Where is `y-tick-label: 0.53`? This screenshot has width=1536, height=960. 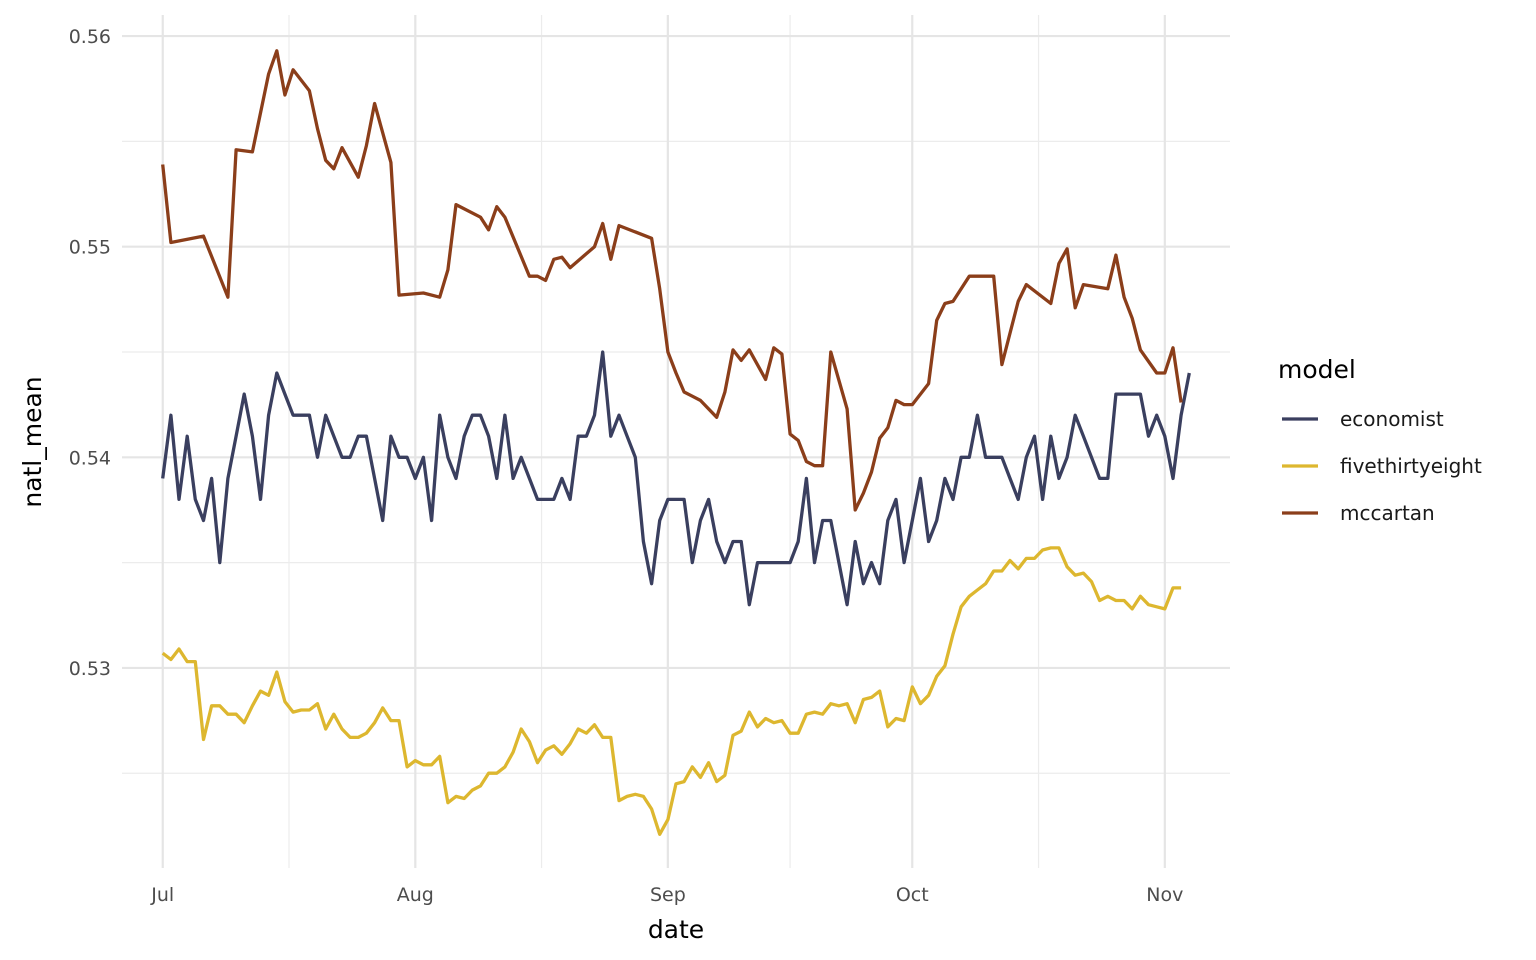 y-tick-label: 0.53 is located at coordinates (90, 669).